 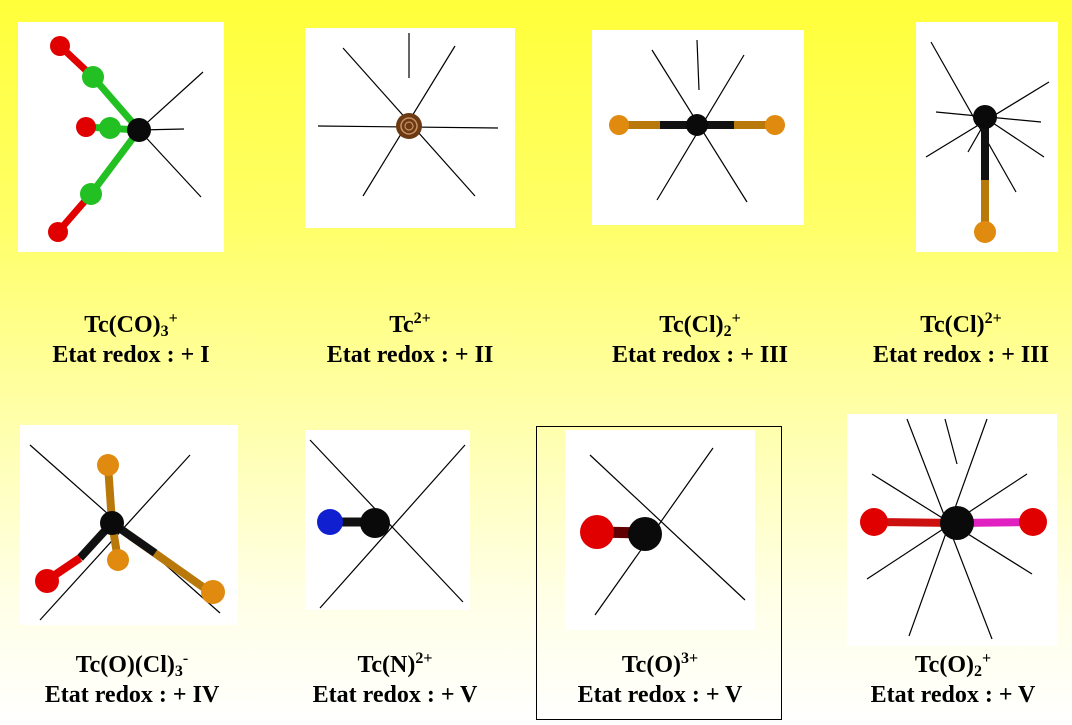 I want to click on tc-o2-molecule, so click(x=953, y=529).